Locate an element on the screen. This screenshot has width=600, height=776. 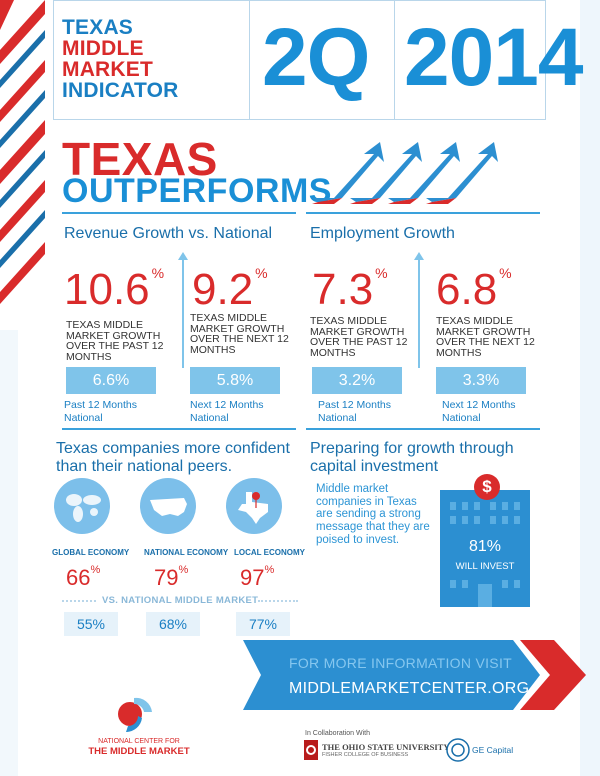
title-line: Texas companies more confident is located at coordinates (173, 448).